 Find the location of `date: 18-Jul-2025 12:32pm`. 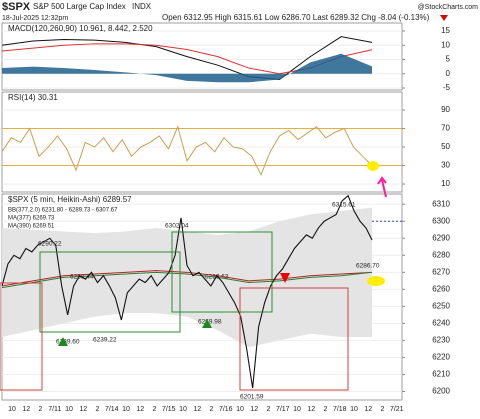

date: 18-Jul-2025 12:32pm is located at coordinates (35, 18).